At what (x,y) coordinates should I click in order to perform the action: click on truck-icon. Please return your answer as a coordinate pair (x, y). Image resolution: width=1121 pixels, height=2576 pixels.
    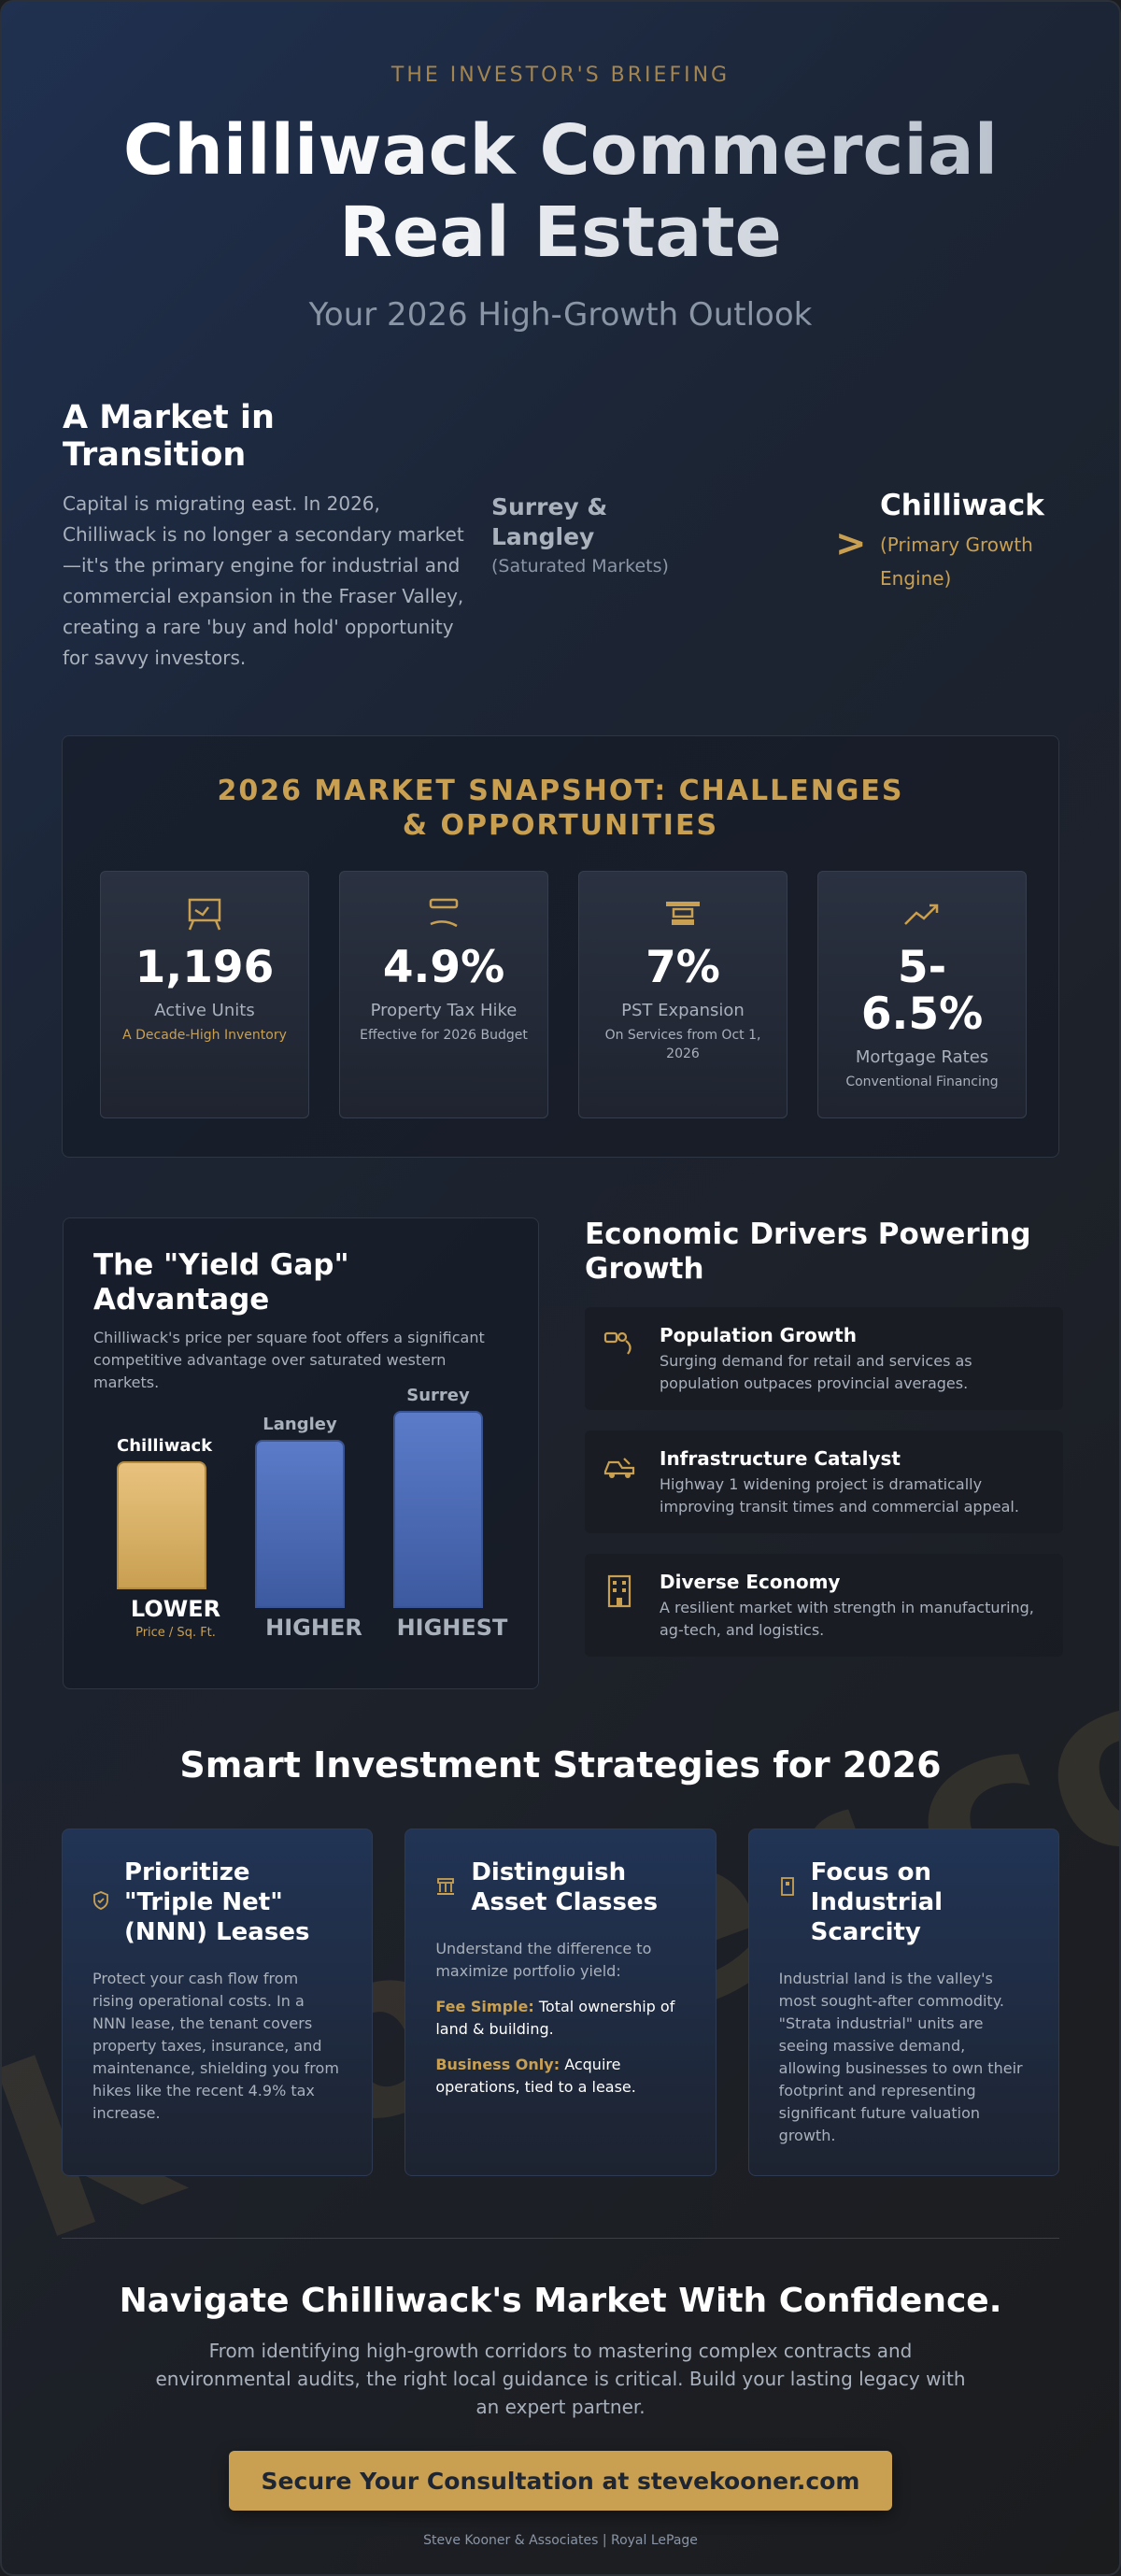
    Looking at the image, I should click on (619, 1468).